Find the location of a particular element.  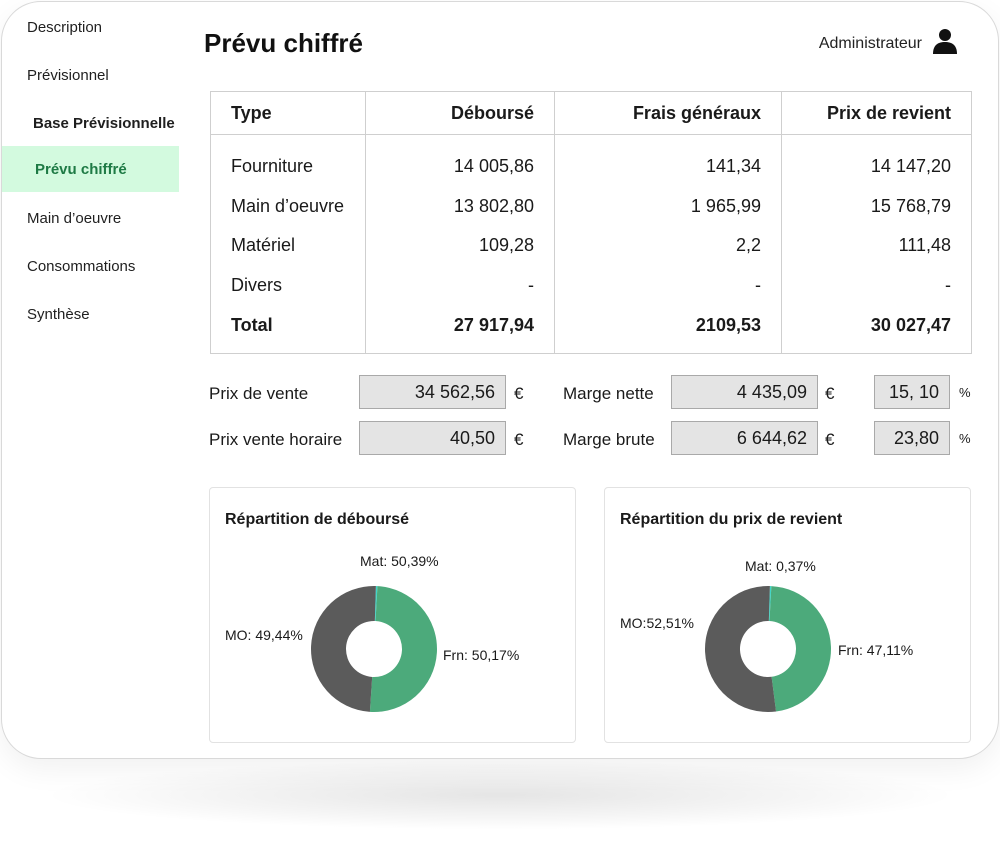

sidebar-item-previsionnel: Prévisionnel is located at coordinates (90, 75).